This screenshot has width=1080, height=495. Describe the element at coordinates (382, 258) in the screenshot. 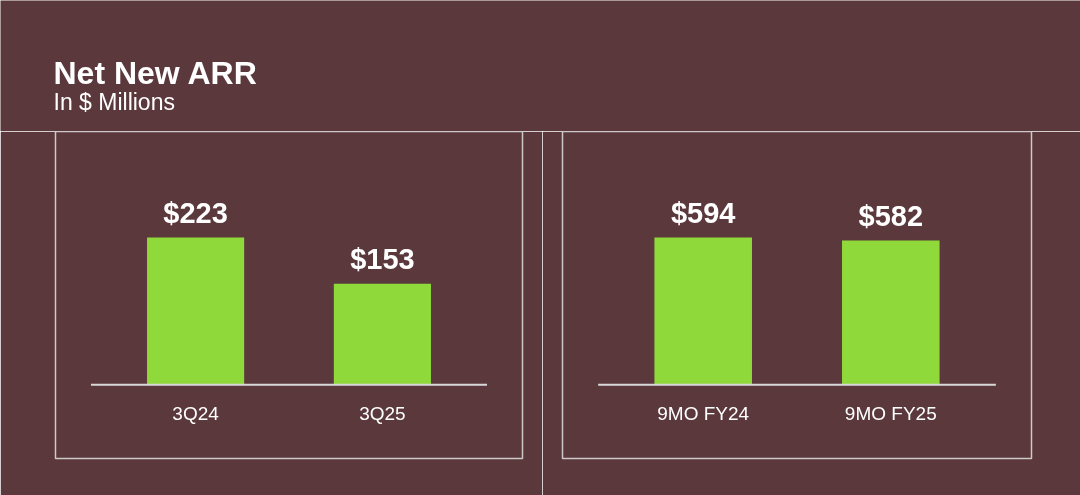

I see `data-label: $153` at that location.